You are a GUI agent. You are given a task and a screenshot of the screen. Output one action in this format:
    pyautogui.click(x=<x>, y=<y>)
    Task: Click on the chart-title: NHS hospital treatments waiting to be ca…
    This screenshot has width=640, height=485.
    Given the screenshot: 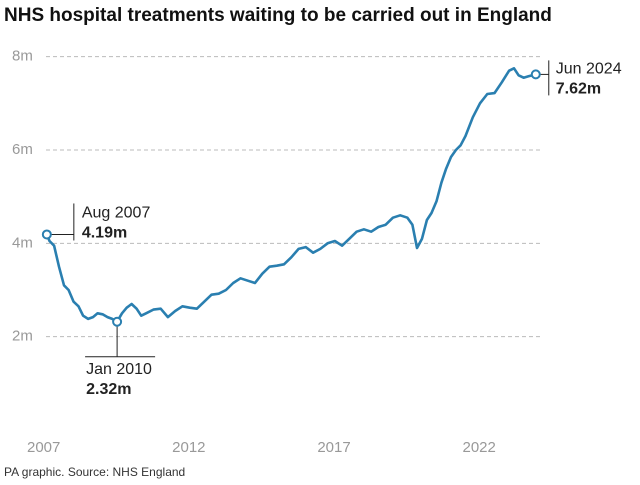 What is the action you would take?
    pyautogui.click(x=278, y=15)
    